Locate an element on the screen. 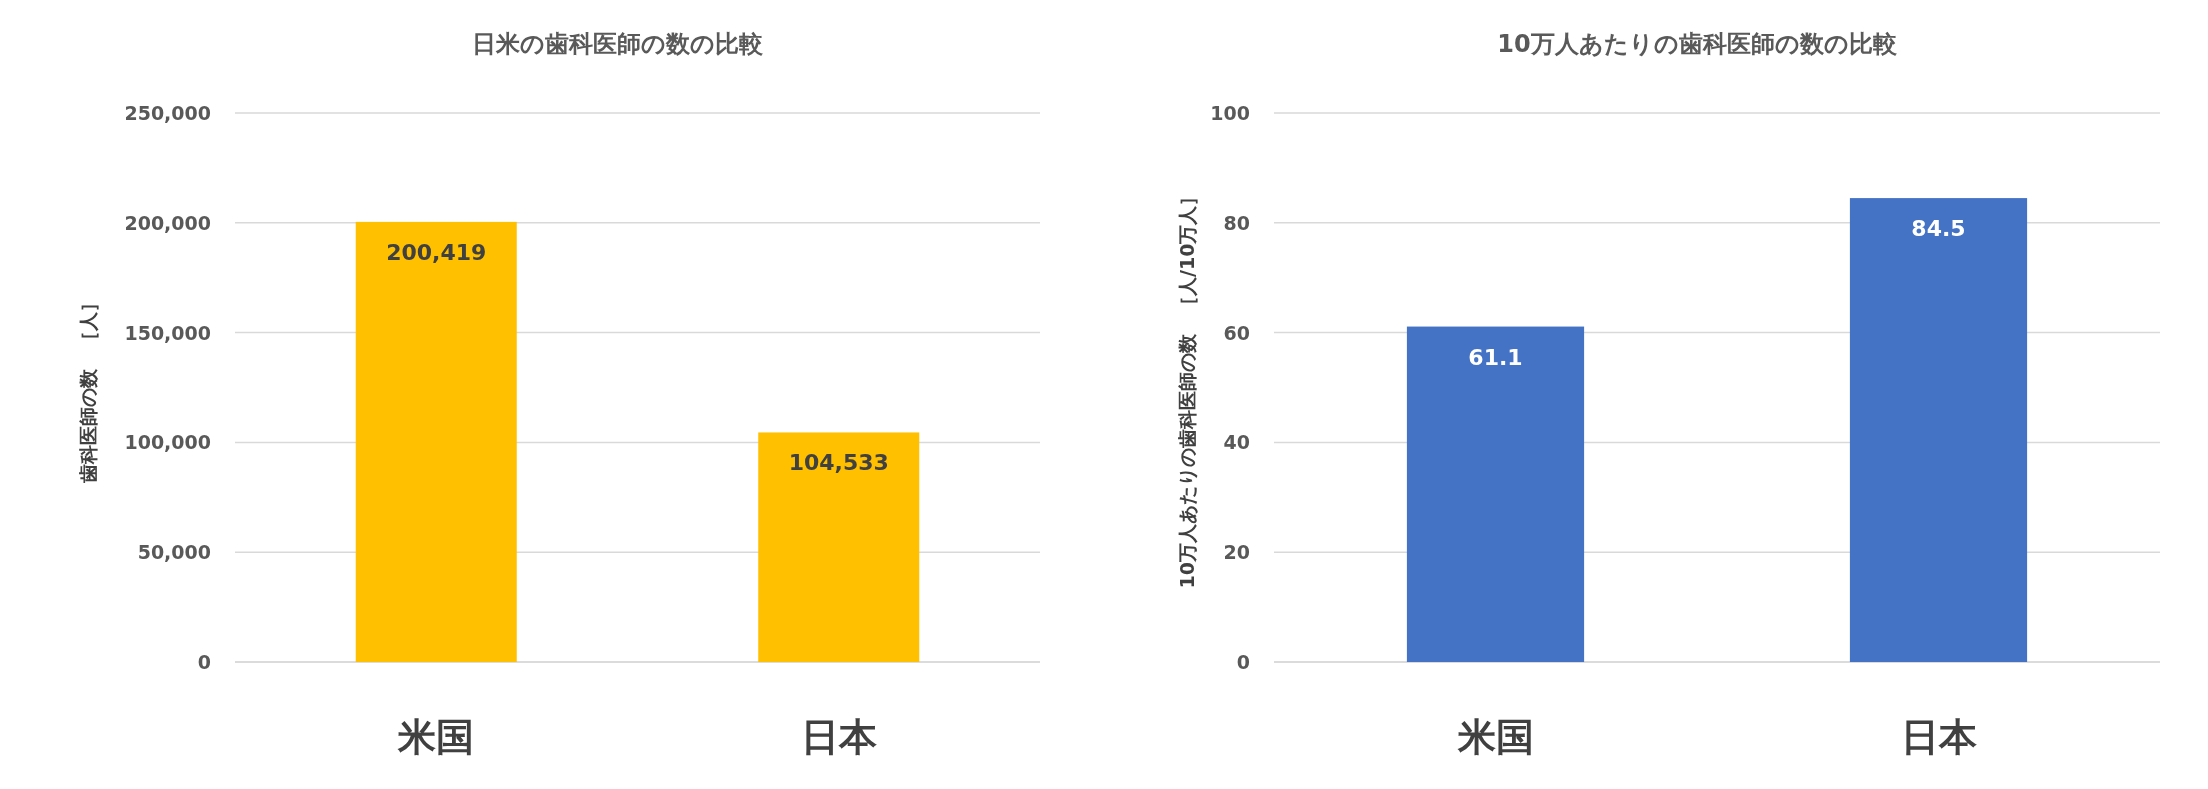 The height and width of the screenshot is (789, 2208). y-tick-label: 100 is located at coordinates (1230, 113).